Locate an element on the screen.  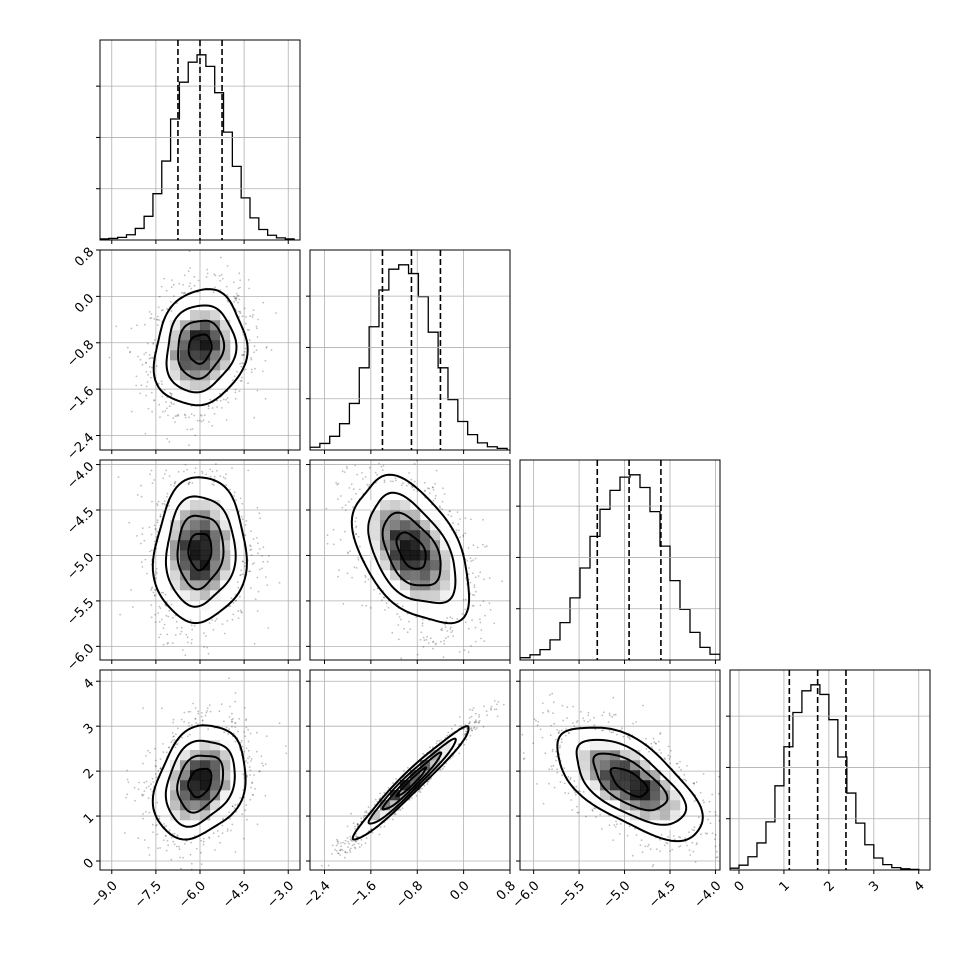
x-tick-label-2-4: −4.0 is located at coordinates (708, 894).